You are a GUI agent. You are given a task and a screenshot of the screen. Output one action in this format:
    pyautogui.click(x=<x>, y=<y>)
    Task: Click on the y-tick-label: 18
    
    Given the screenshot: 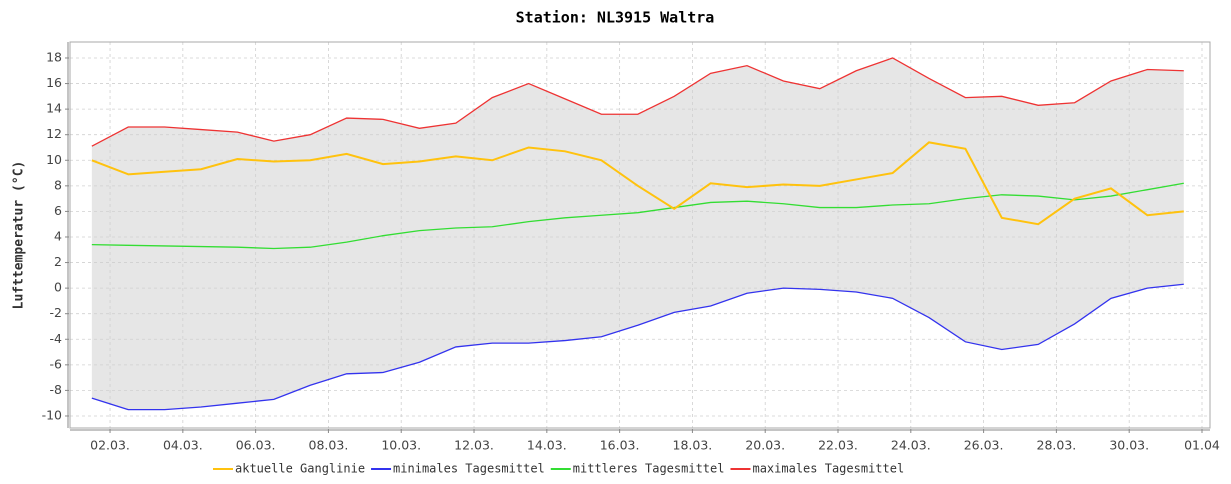 What is the action you would take?
    pyautogui.click(x=54, y=56)
    